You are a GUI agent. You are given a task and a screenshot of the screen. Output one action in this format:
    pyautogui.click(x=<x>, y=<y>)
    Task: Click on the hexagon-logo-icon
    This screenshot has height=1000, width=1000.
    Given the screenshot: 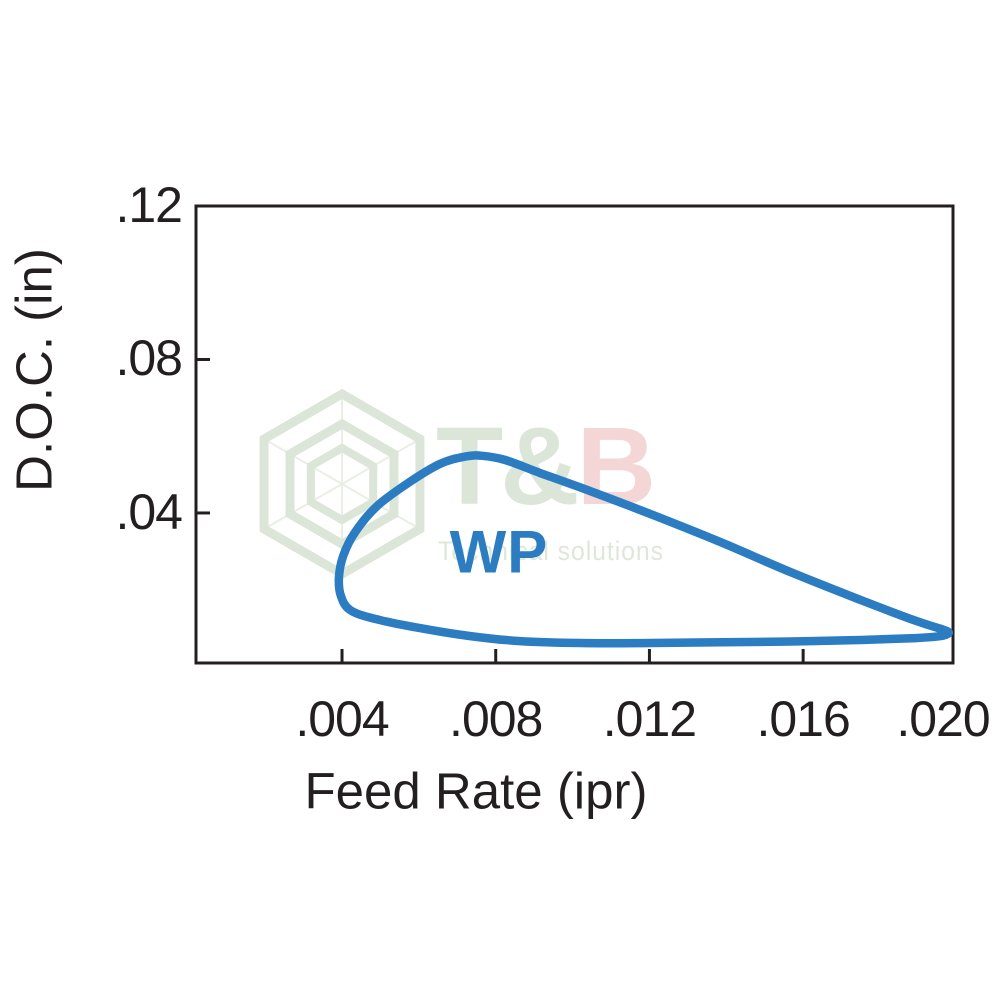 What is the action you would take?
    pyautogui.click(x=342, y=484)
    